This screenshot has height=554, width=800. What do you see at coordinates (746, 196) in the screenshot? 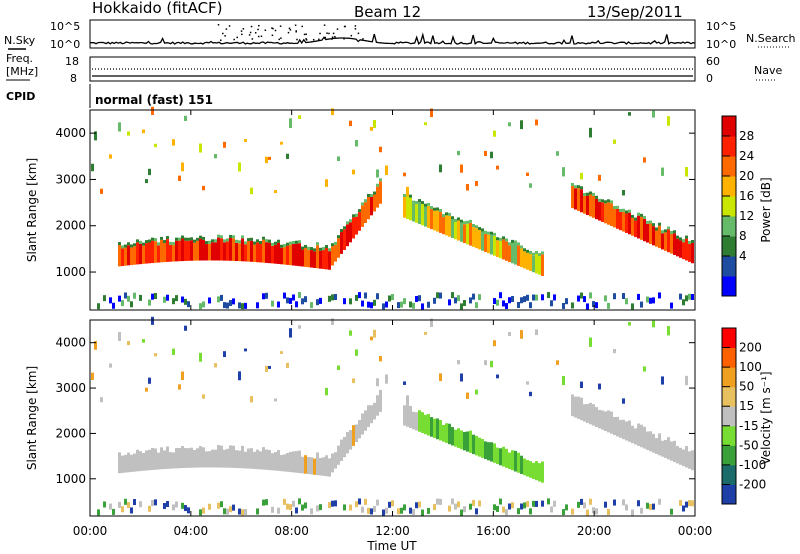
I see `colorbar-tick-label: 16` at bounding box center [746, 196].